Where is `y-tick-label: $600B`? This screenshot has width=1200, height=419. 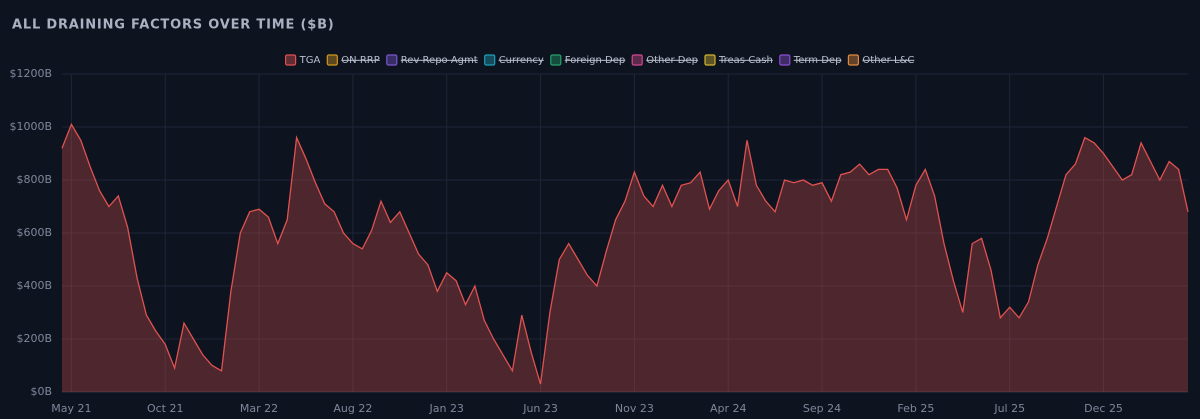
y-tick-label: $600B is located at coordinates (34, 232).